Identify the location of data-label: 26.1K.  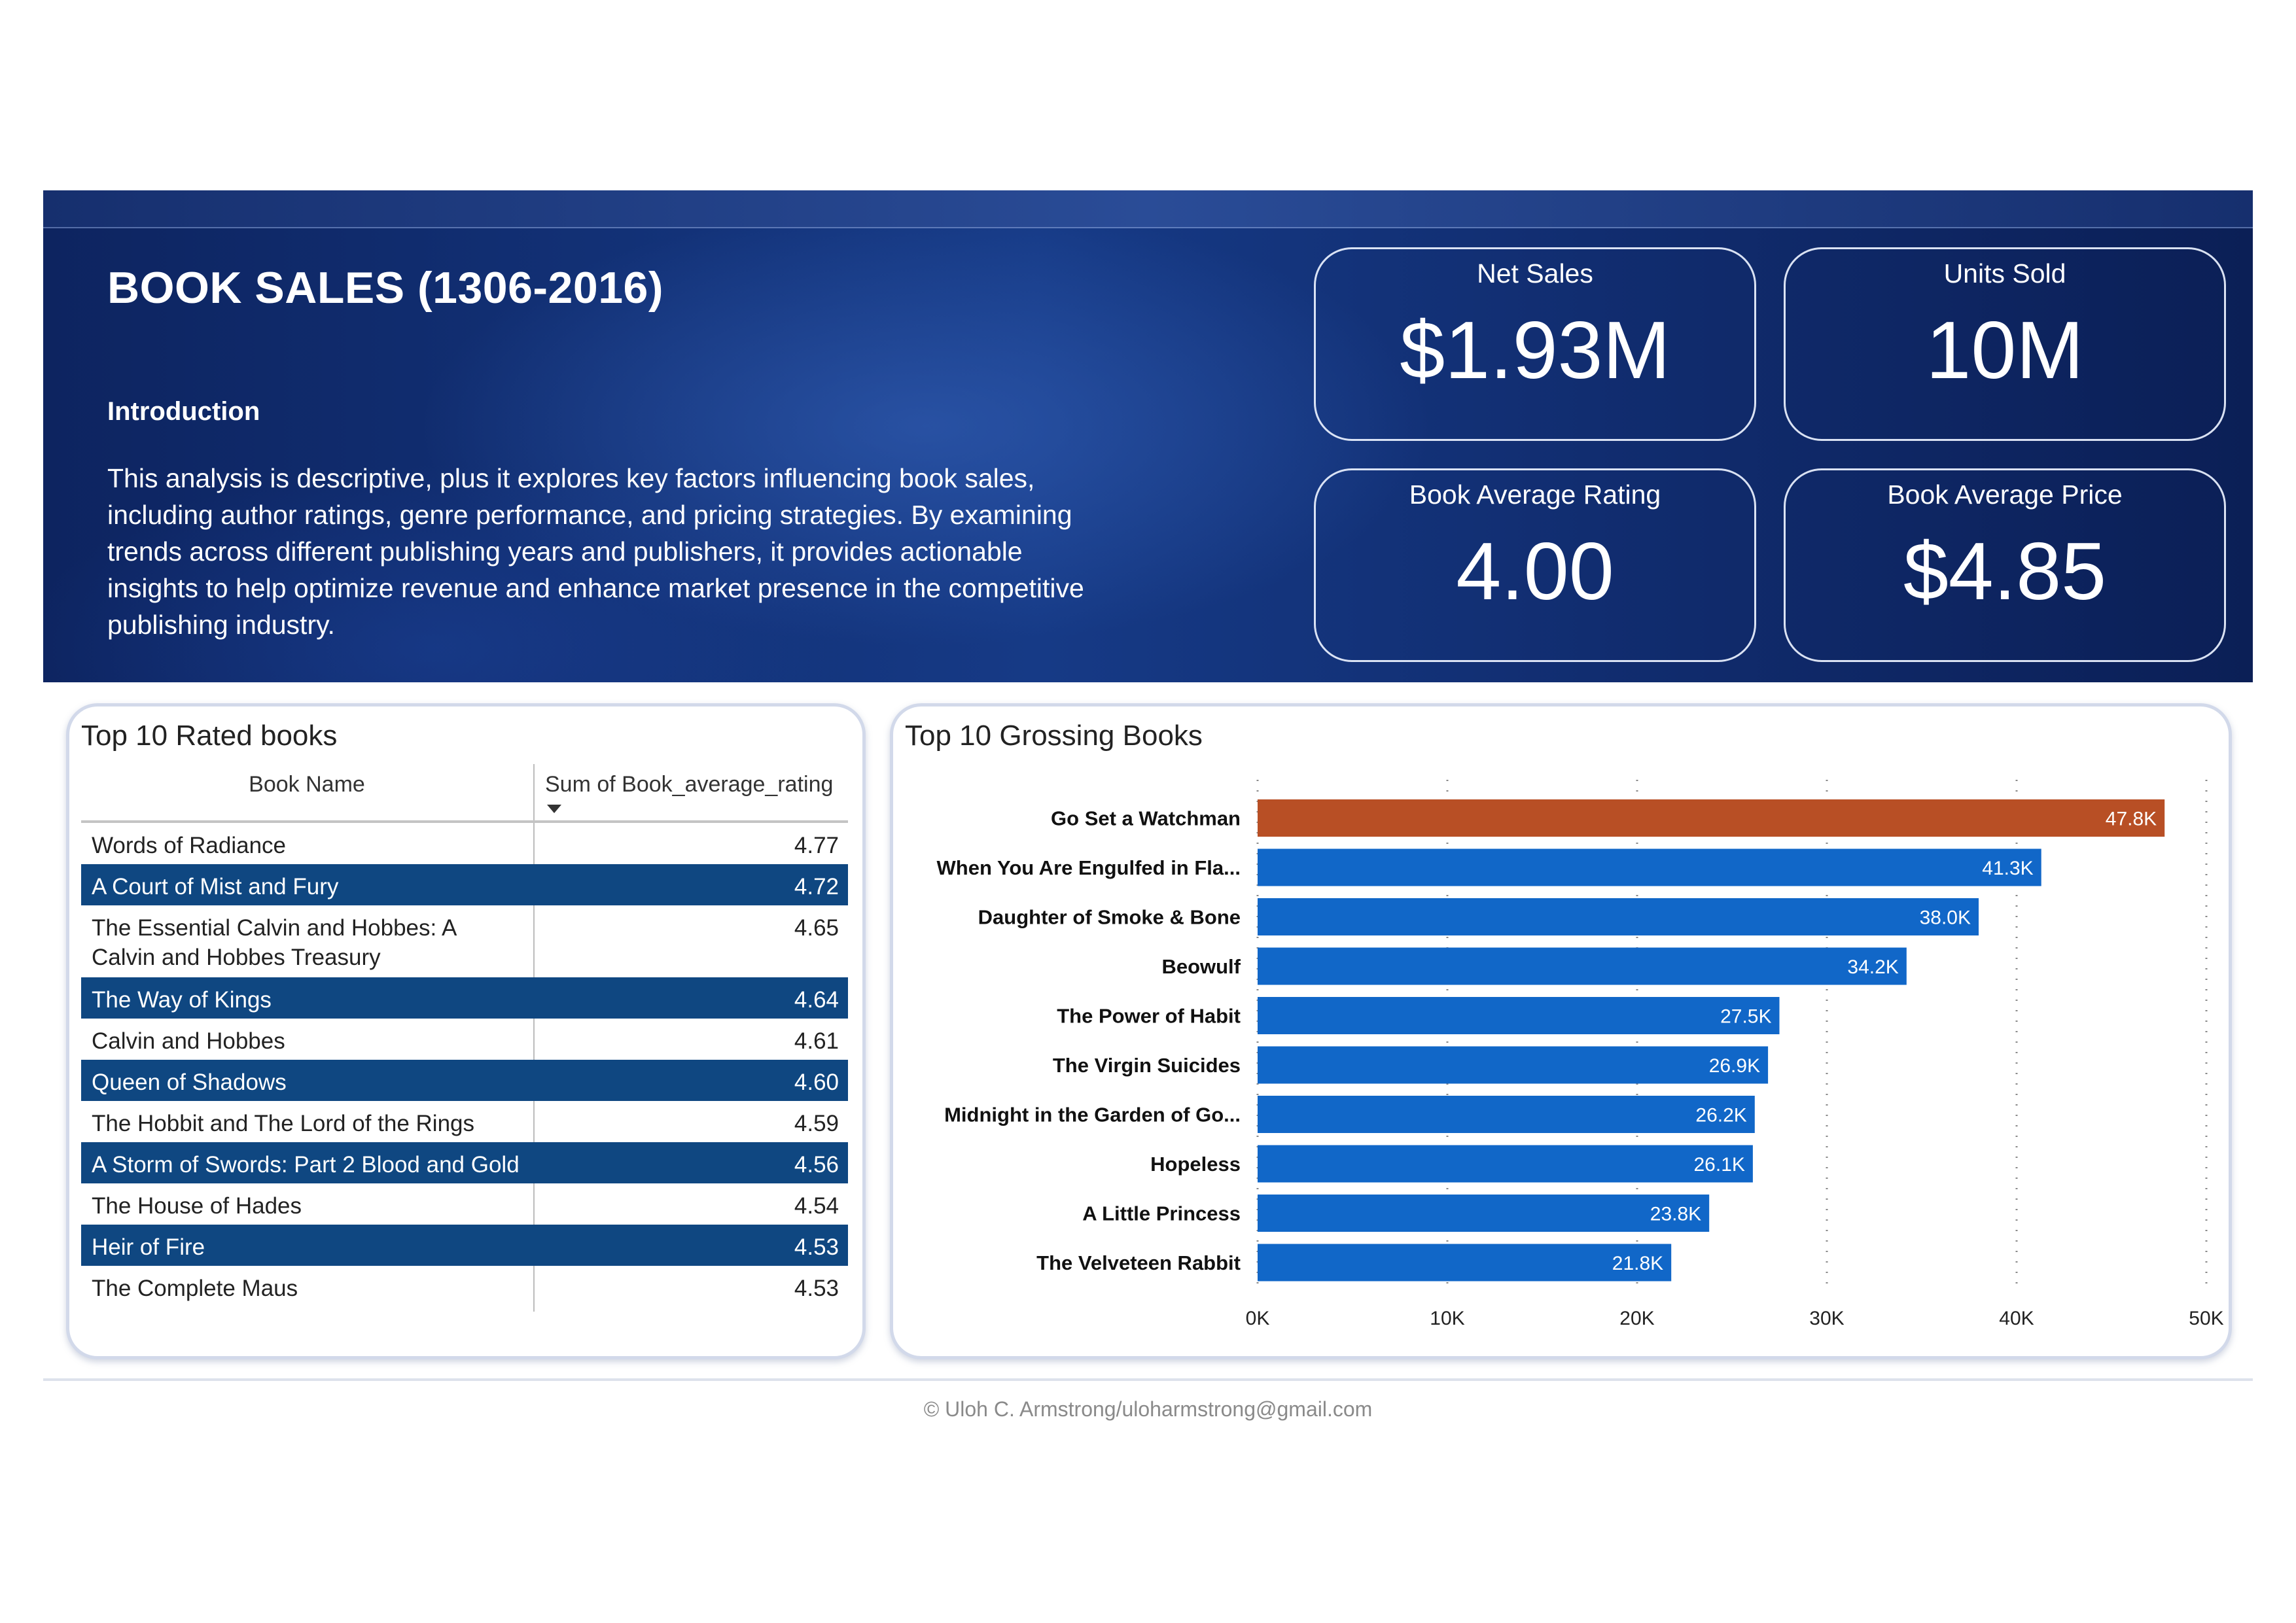
(1718, 1165).